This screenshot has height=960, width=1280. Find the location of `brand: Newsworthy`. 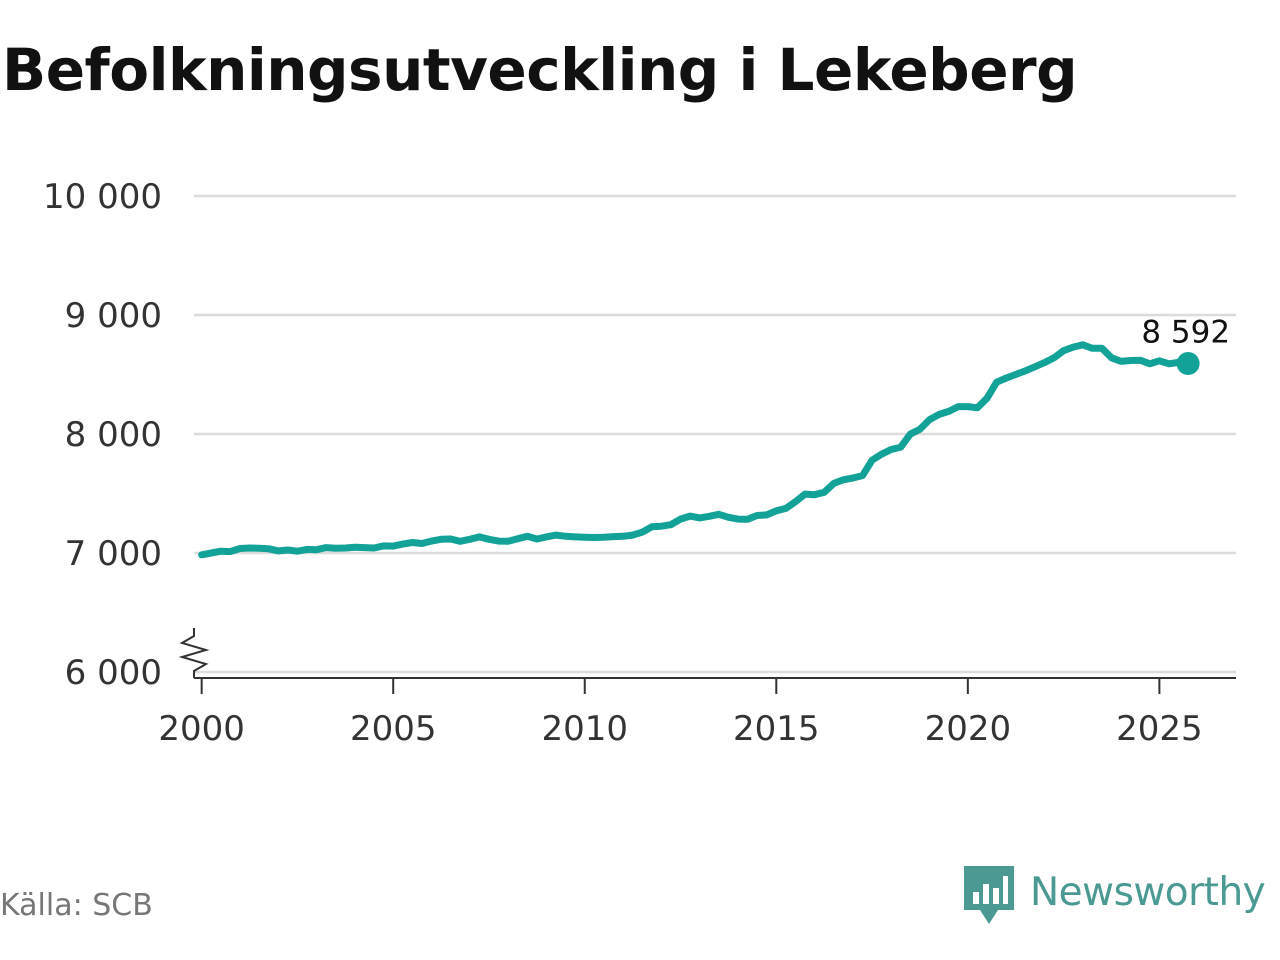

brand: Newsworthy is located at coordinates (1115, 896).